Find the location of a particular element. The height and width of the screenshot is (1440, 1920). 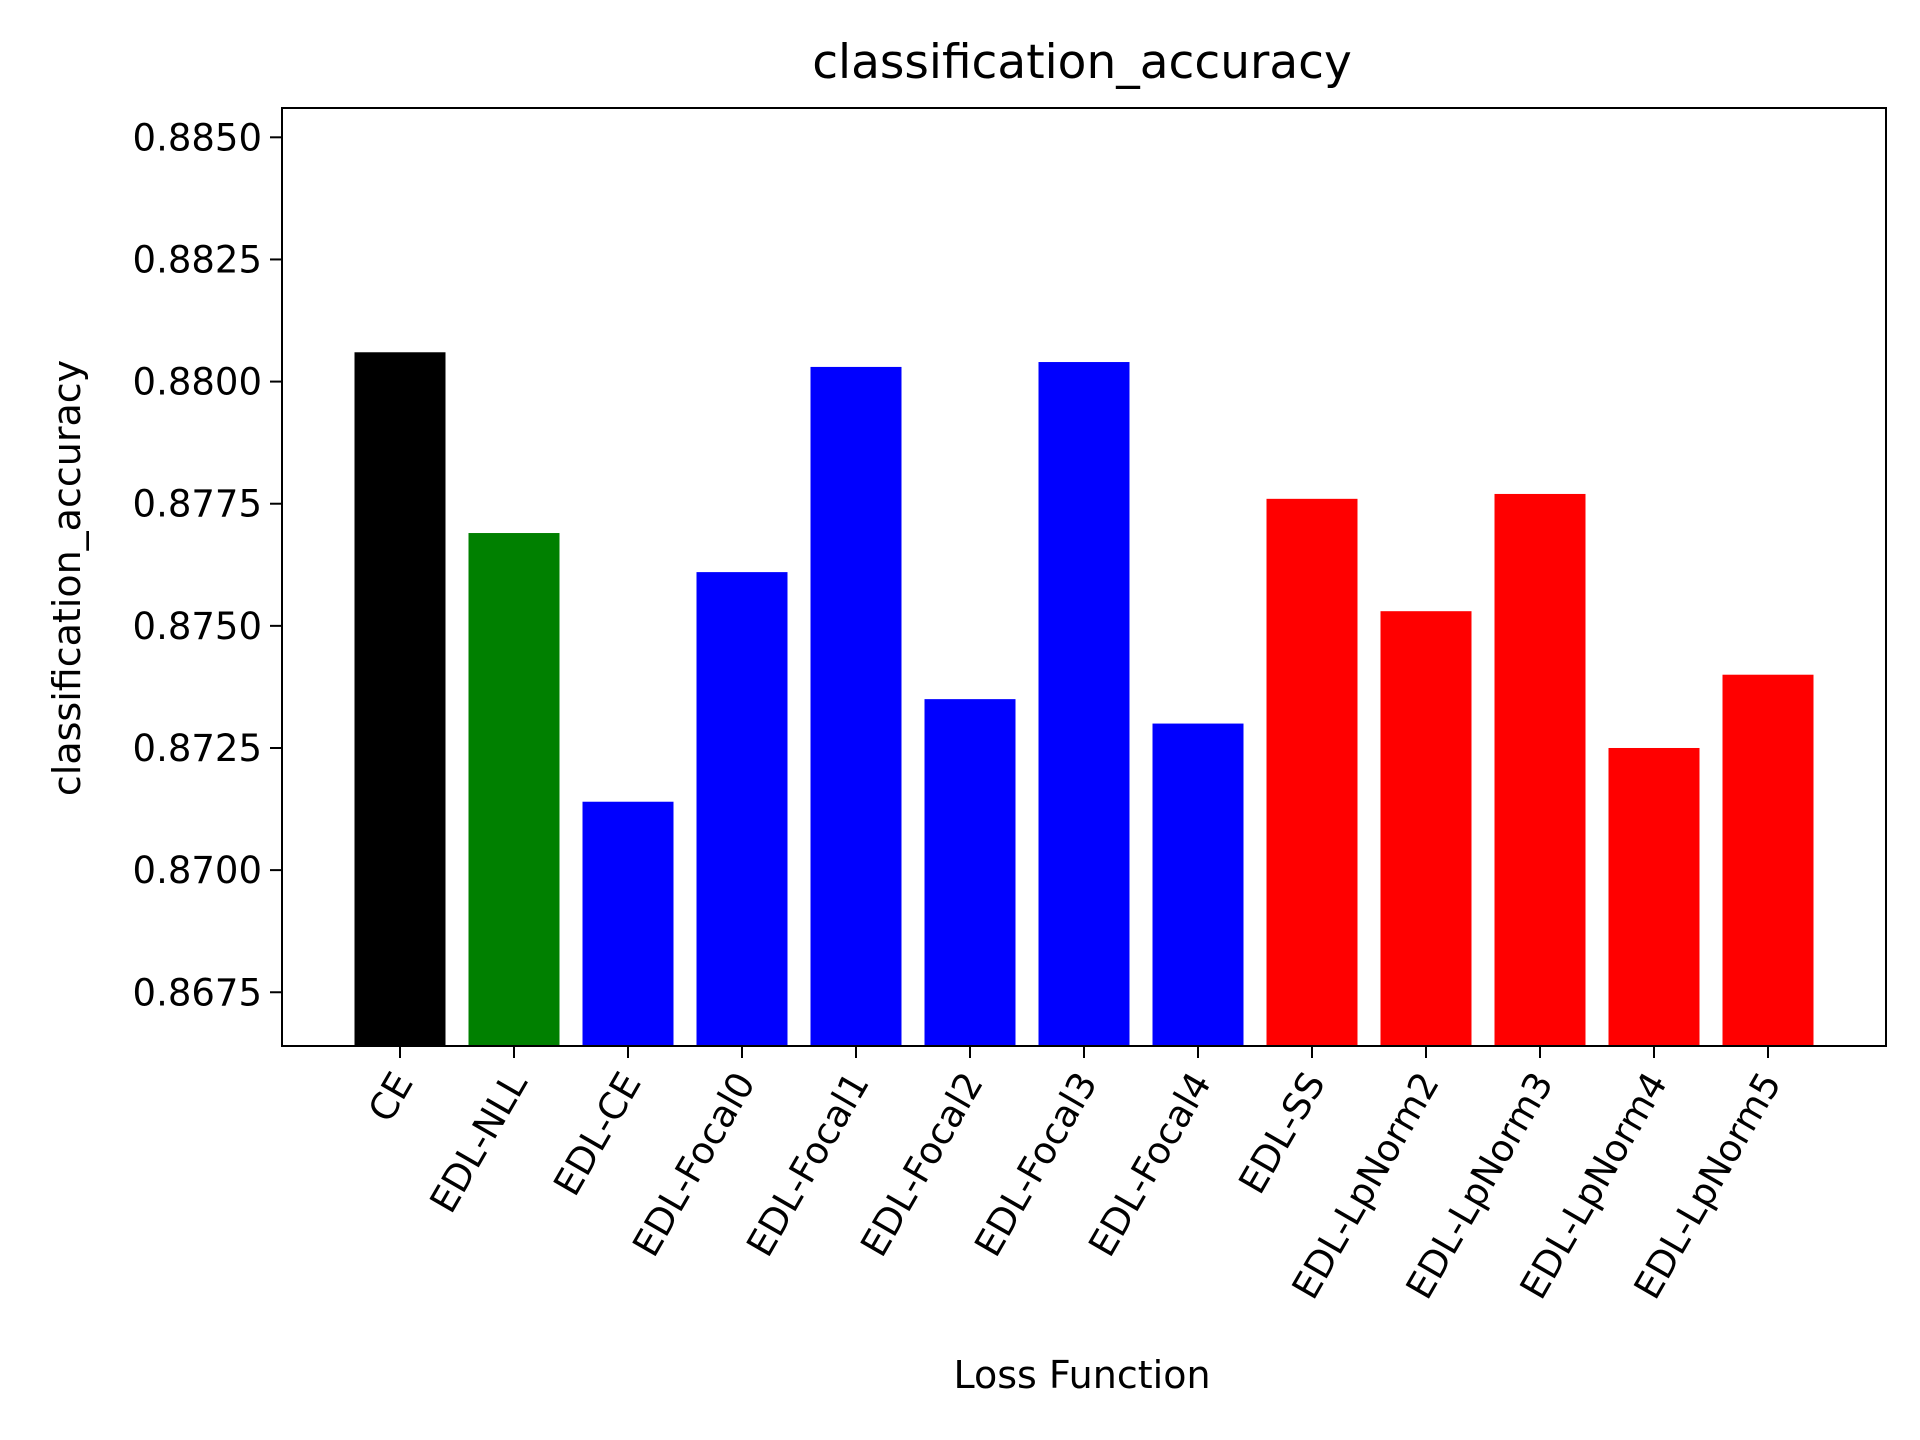

x-tick-label: EDL-NLL is located at coordinates (479, 1142).